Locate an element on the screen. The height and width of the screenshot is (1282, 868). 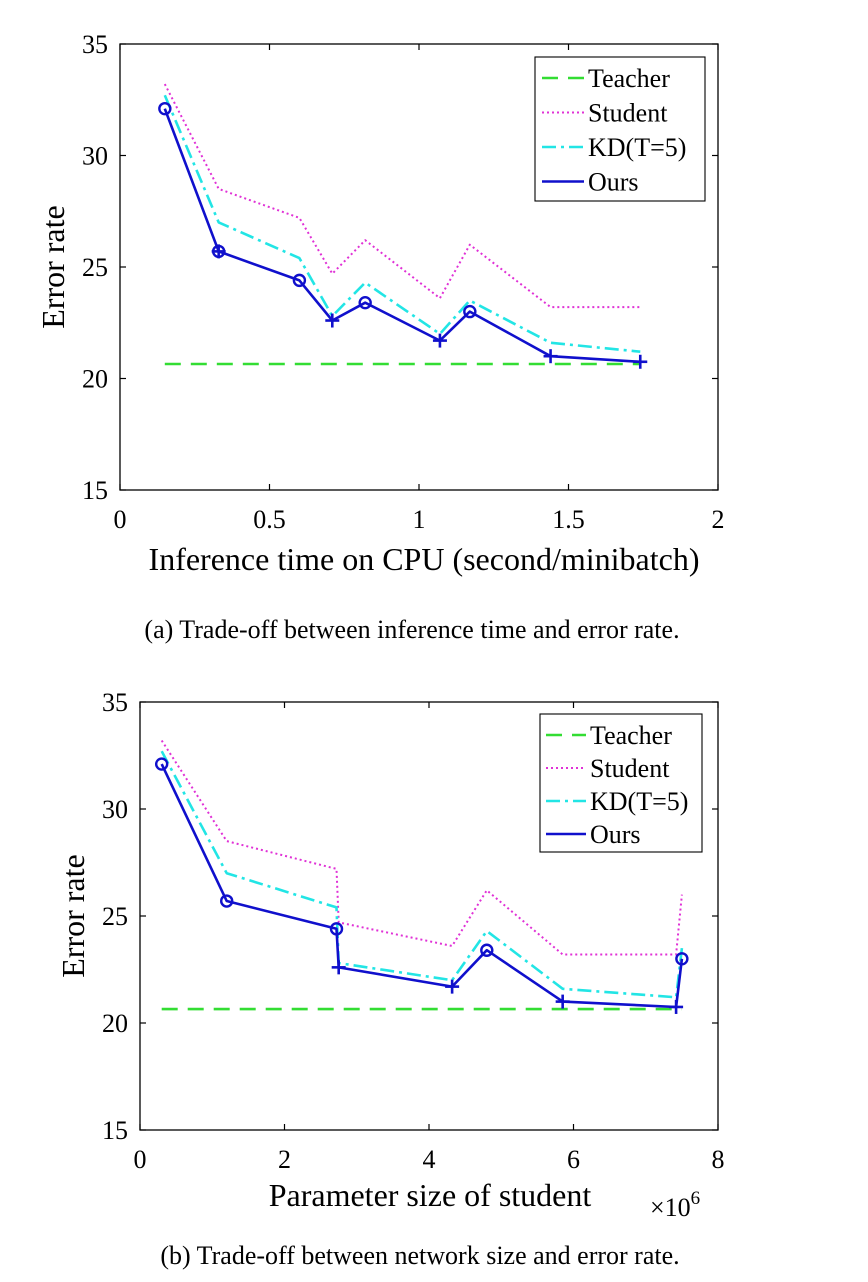
x-tick-label: 0.5 is located at coordinates (269, 519).